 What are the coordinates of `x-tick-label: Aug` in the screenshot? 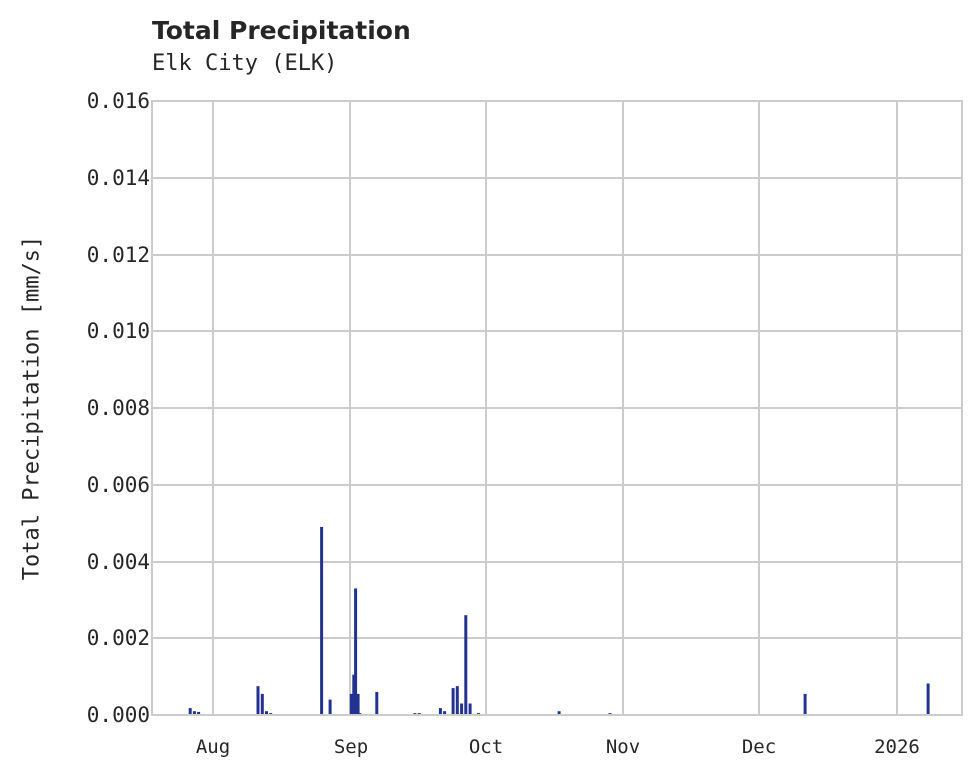 It's located at (213, 747).